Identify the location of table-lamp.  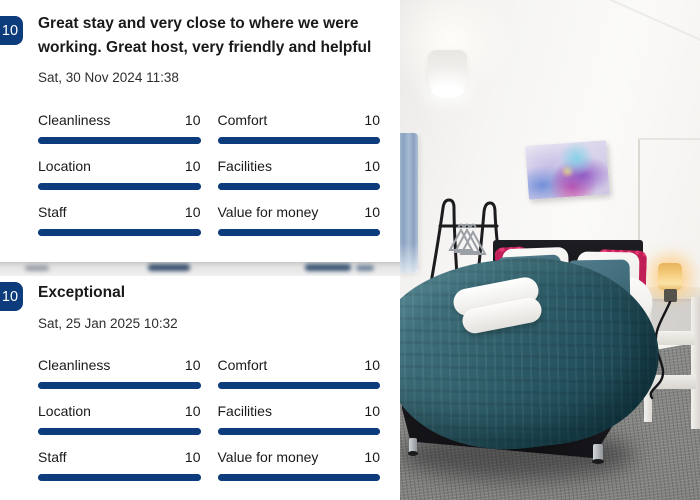
(670, 276).